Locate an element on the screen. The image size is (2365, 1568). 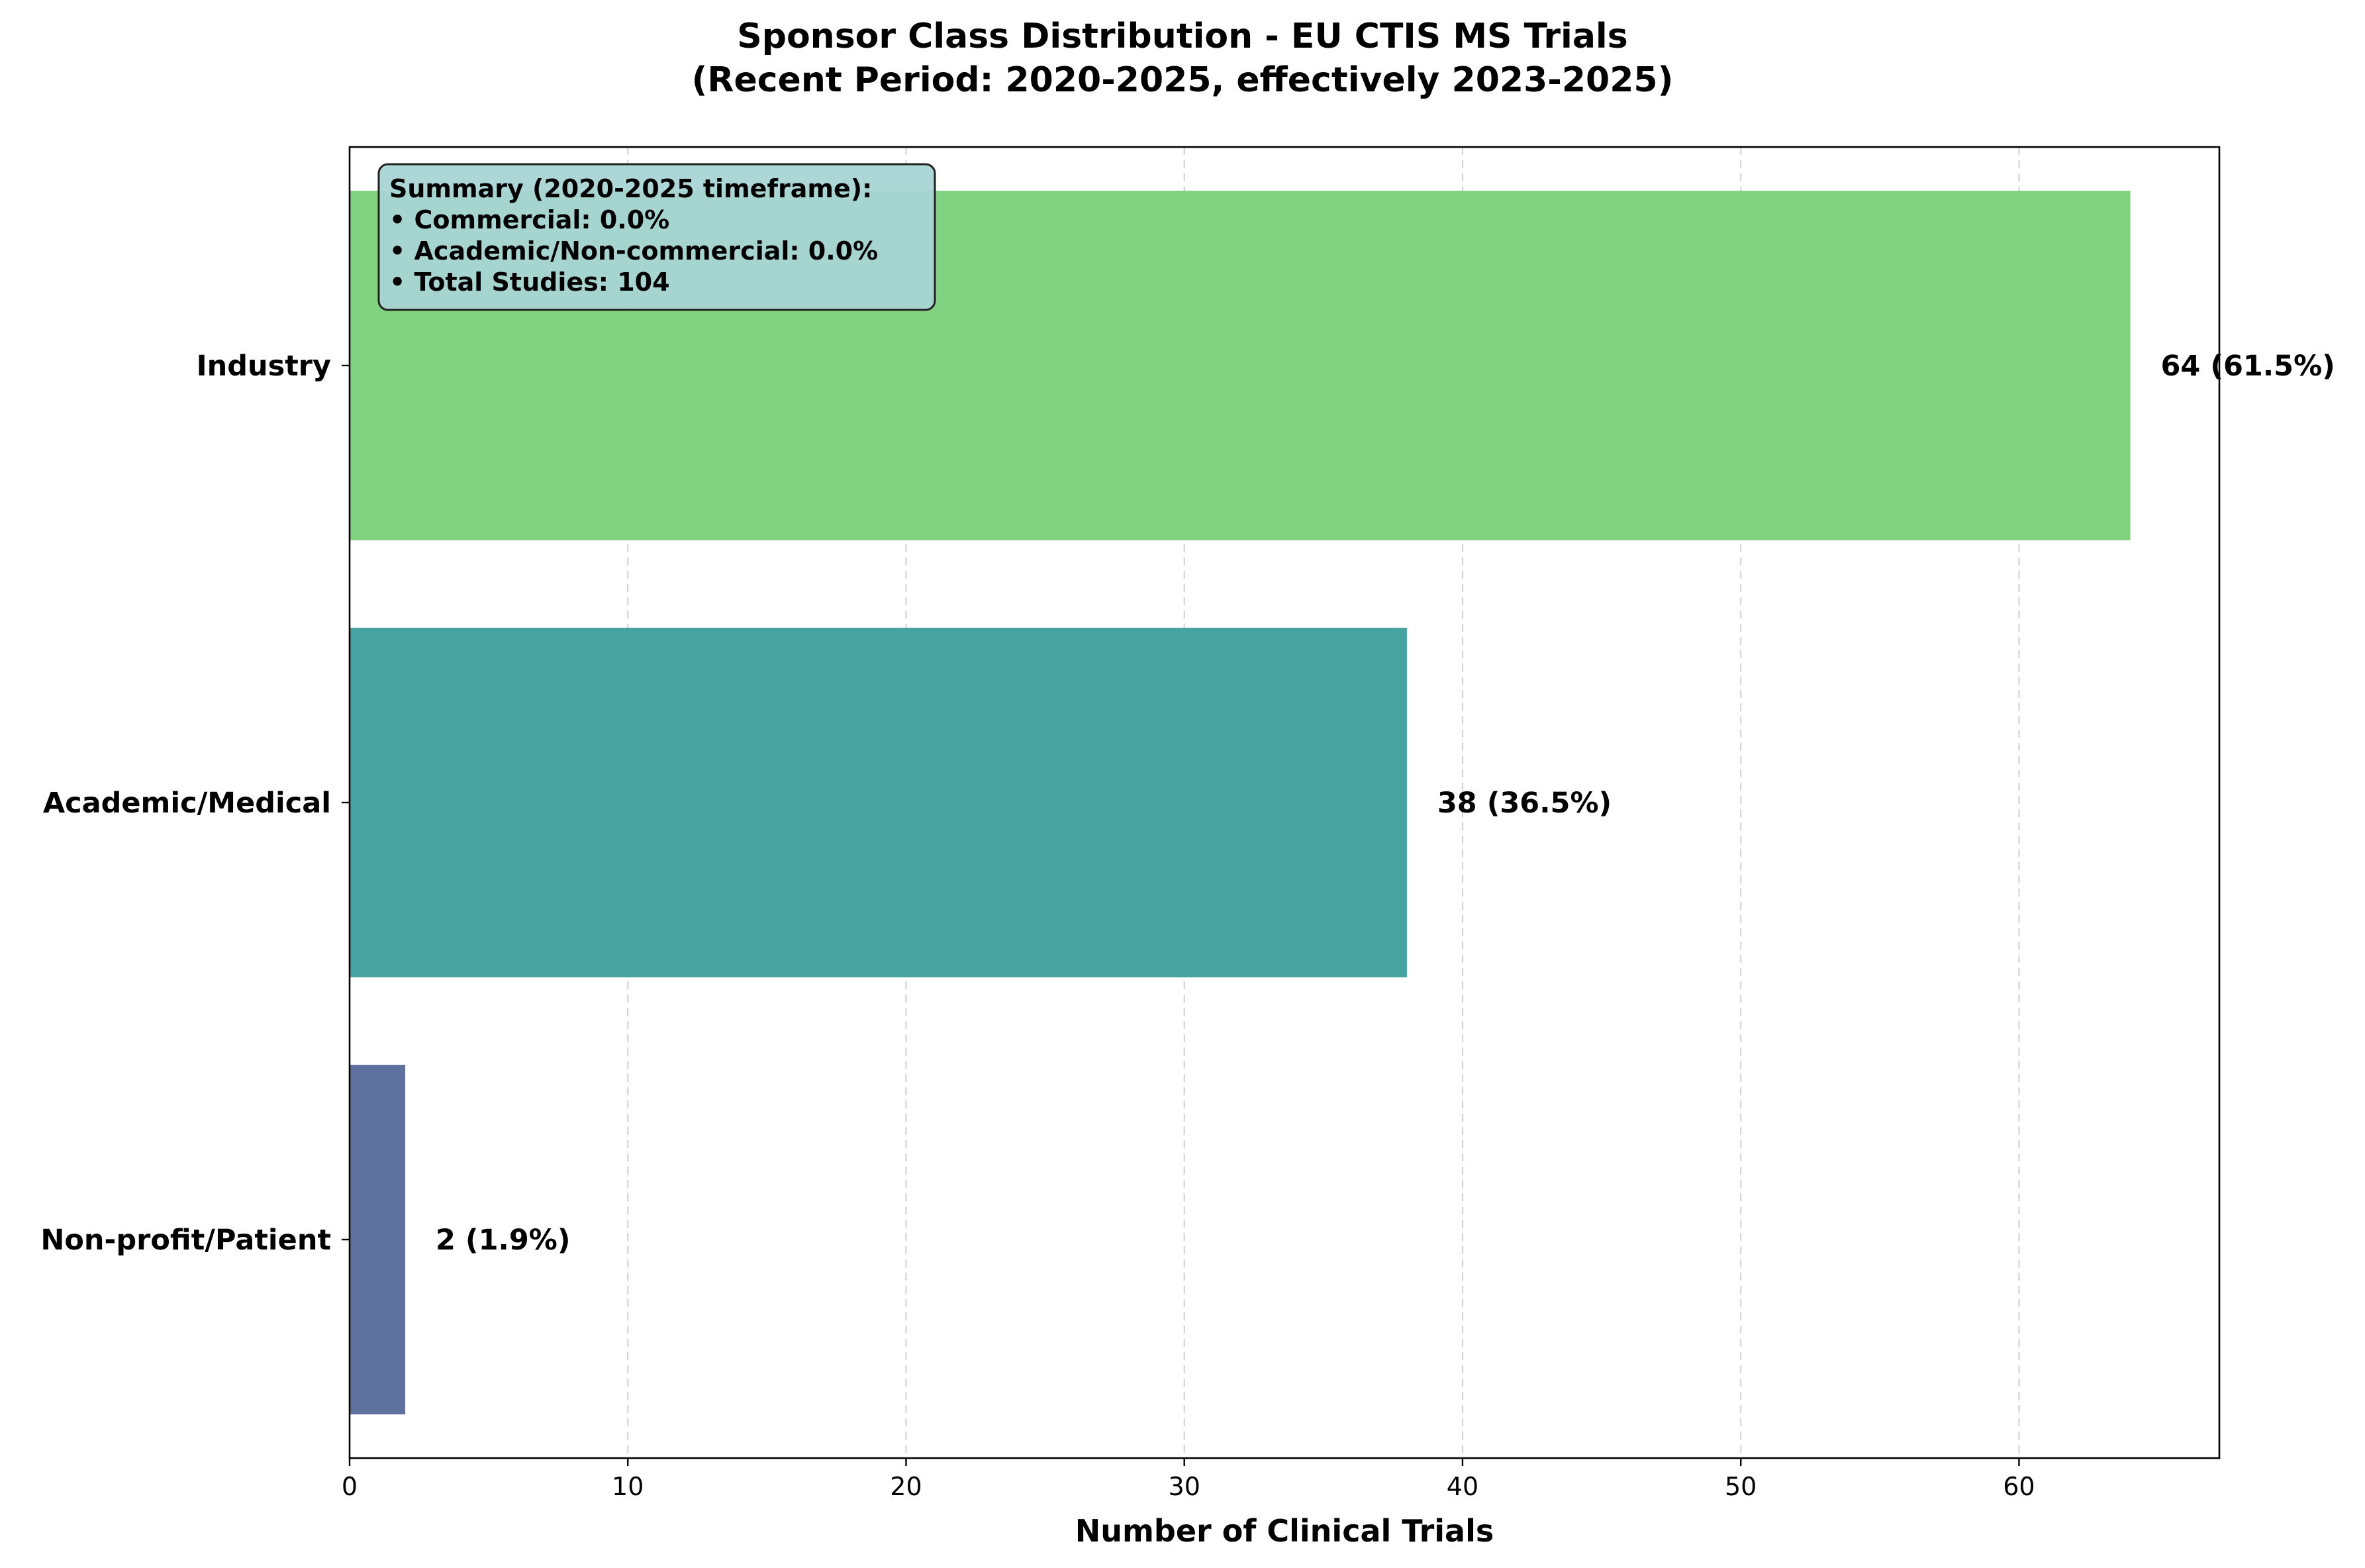
x-tick-label: 50 is located at coordinates (1741, 1486).